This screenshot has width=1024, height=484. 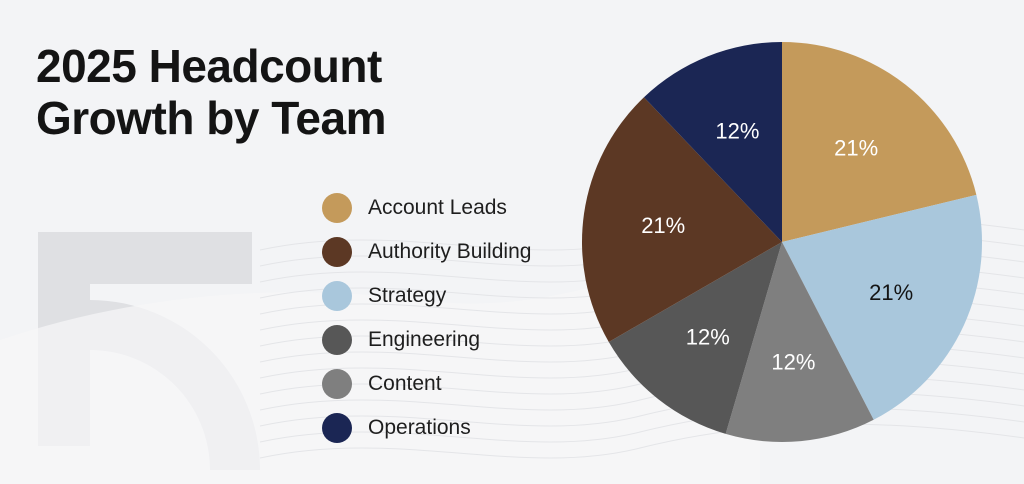 I want to click on chart-title-line-1: 2025 Headcount, so click(x=209, y=66).